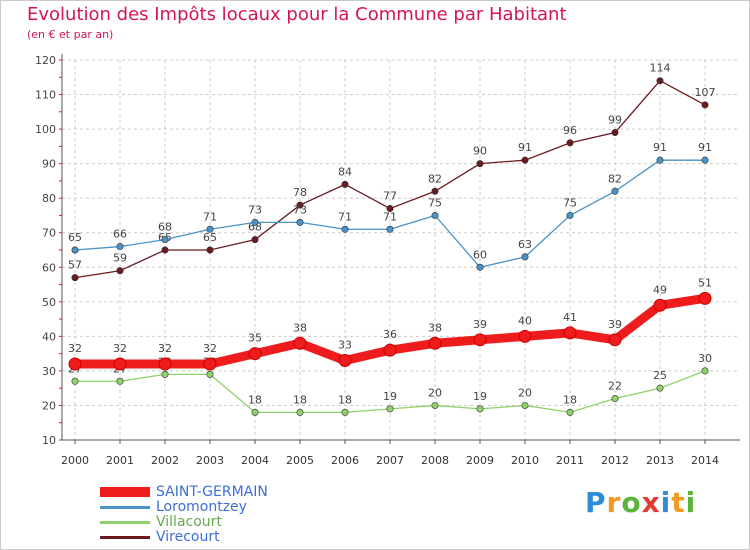  I want to click on data-label-loromontzey: 68, so click(165, 227).